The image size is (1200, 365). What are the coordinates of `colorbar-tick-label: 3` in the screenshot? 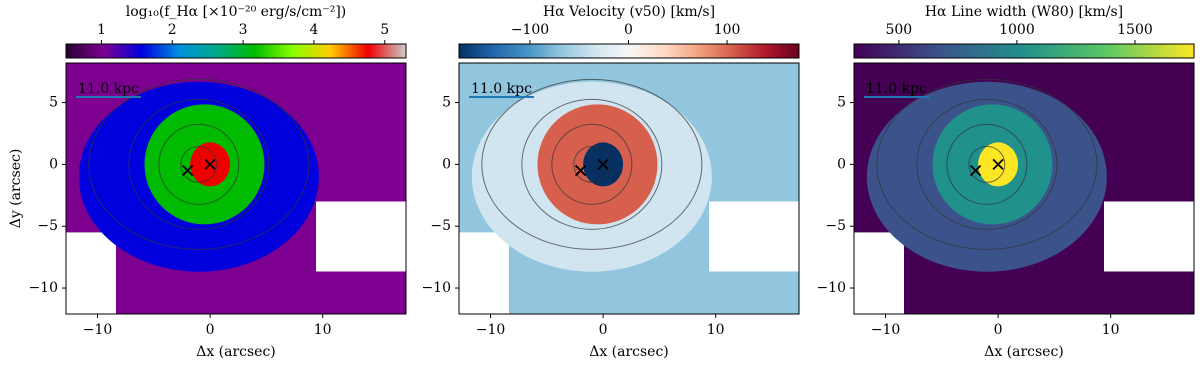 It's located at (243, 30).